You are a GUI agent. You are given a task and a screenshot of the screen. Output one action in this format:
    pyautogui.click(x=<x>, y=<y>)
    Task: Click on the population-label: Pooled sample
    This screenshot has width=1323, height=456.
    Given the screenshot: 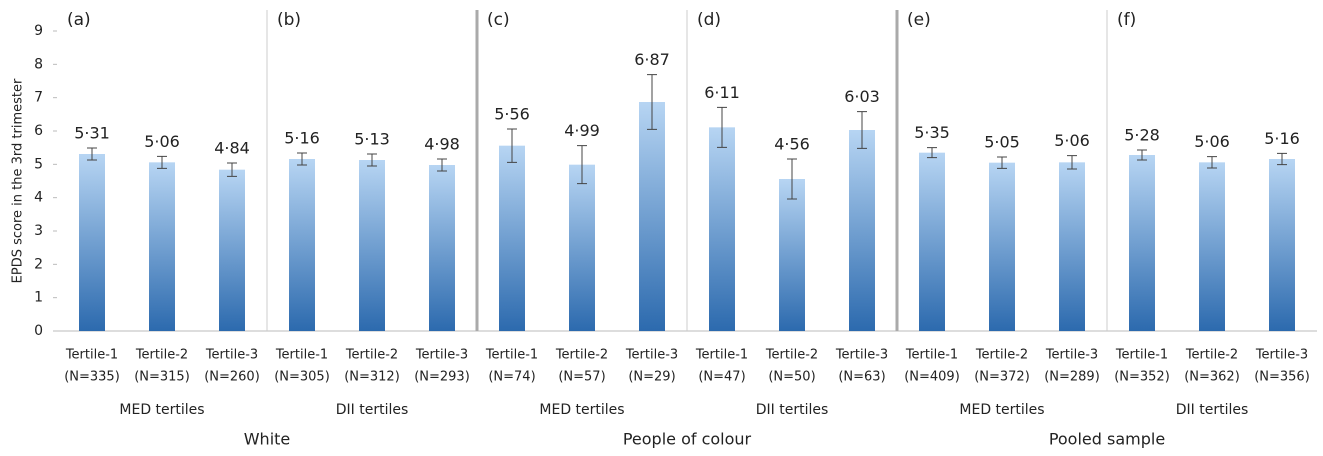 What is the action you would take?
    pyautogui.click(x=1107, y=439)
    